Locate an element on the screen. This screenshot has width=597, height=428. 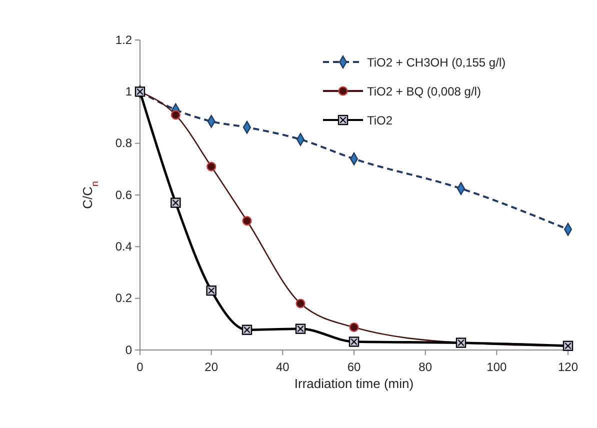
legend-label: TiO2 + CH3OH (0,155 g/l) is located at coordinates (436, 63).